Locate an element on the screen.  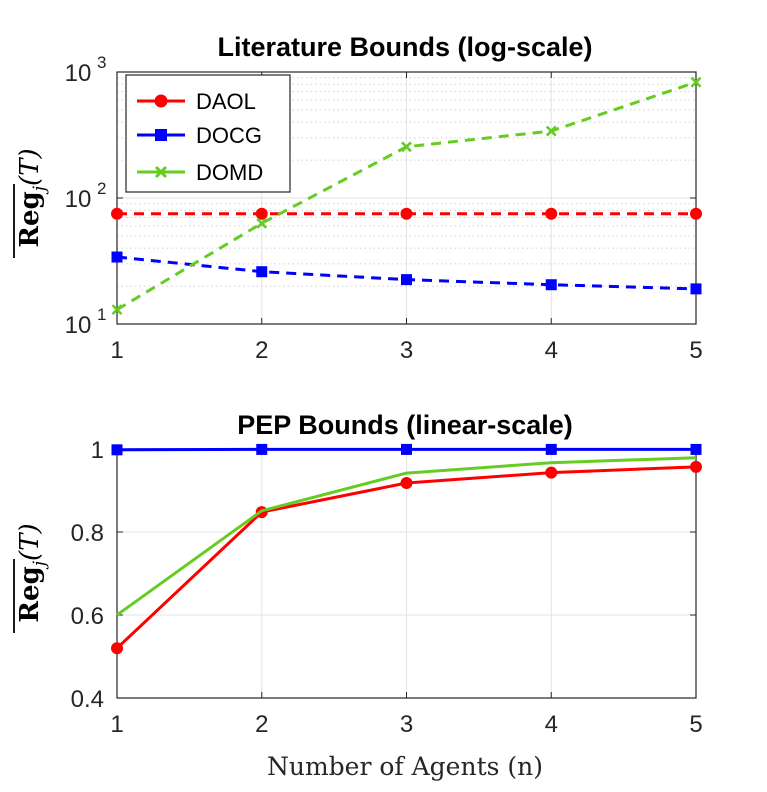
legend-label: DAOL is located at coordinates (226, 101).